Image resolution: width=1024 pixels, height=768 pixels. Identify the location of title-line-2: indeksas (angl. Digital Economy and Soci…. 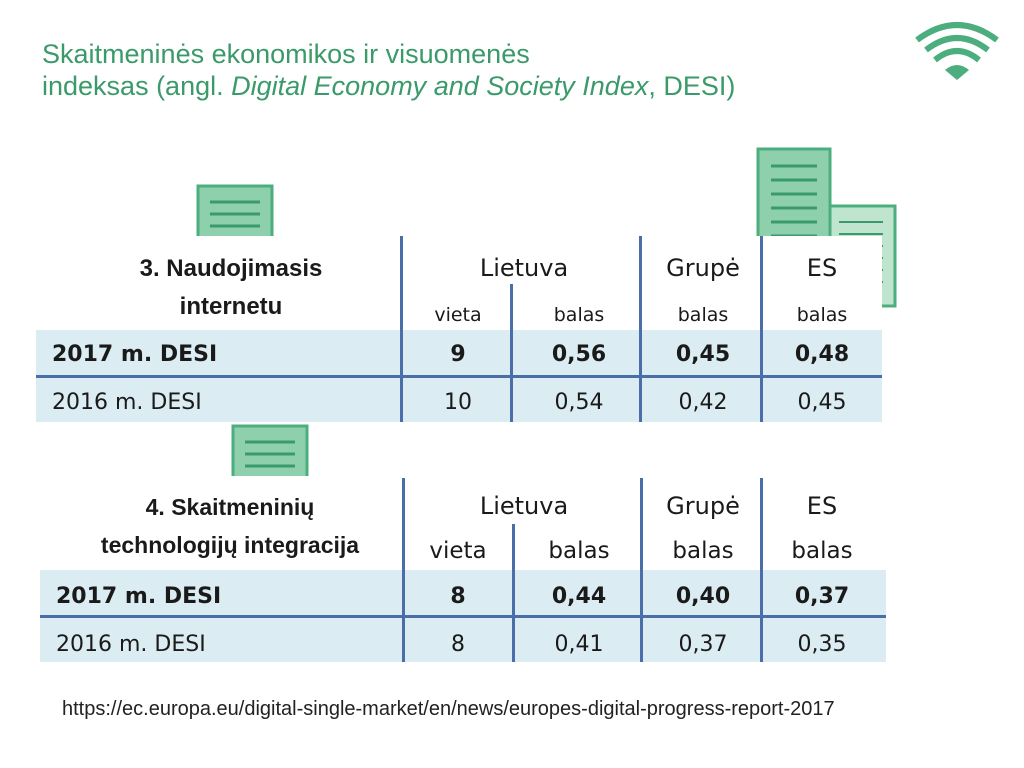
(492, 86).